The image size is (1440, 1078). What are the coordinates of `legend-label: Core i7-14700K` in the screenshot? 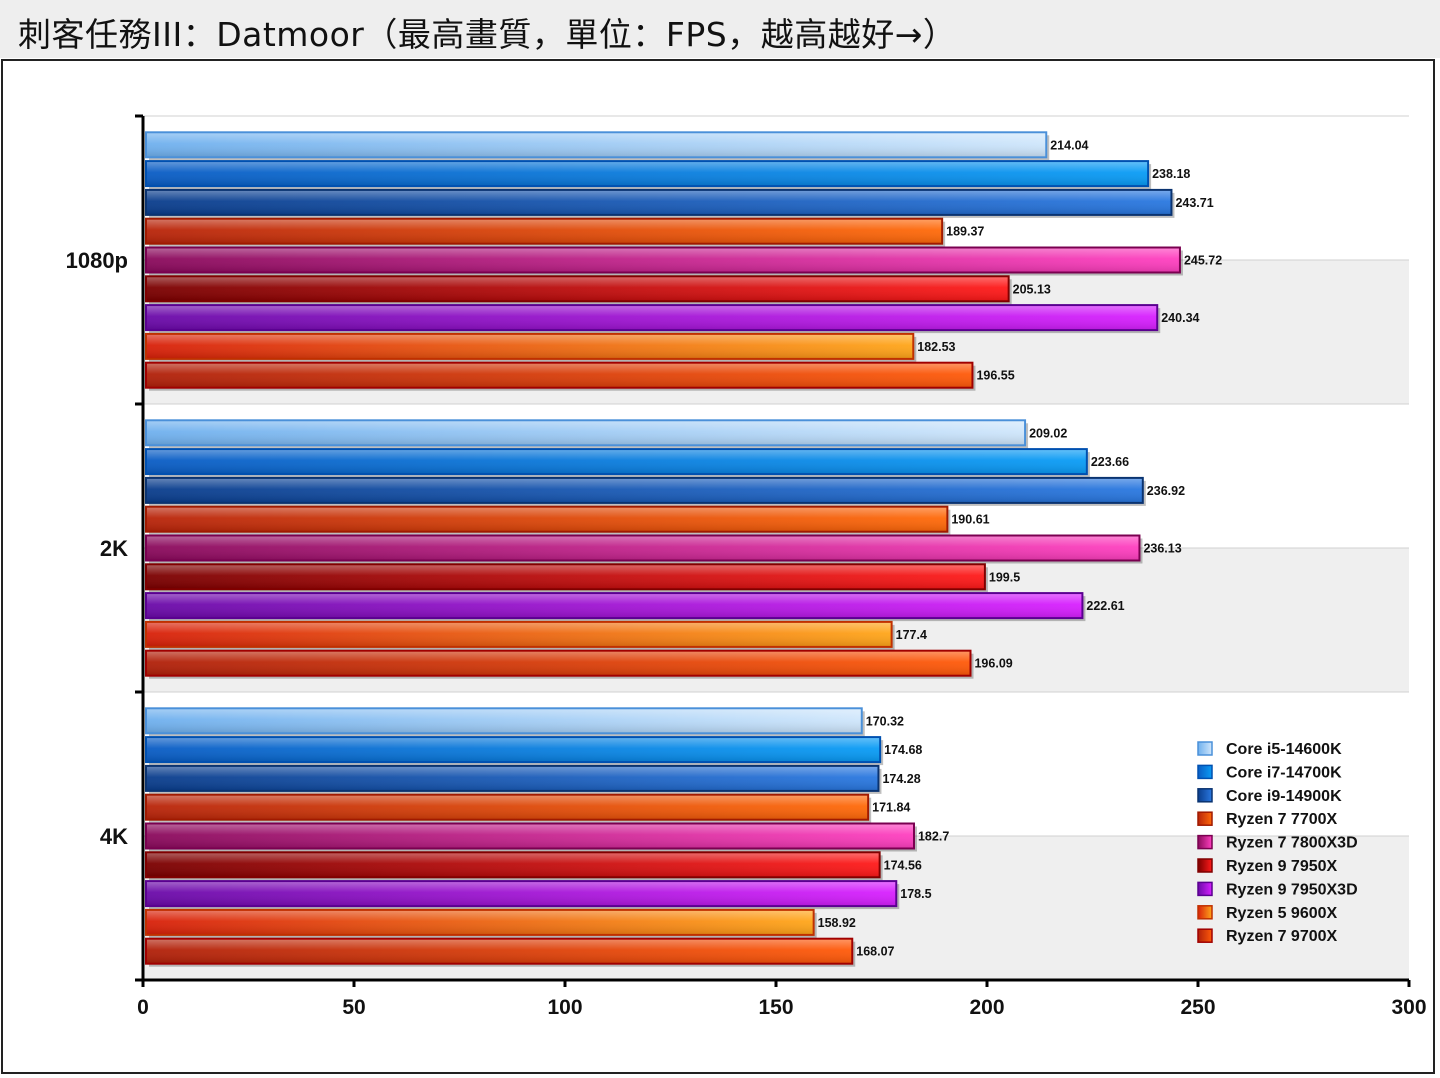 It's located at (1284, 772).